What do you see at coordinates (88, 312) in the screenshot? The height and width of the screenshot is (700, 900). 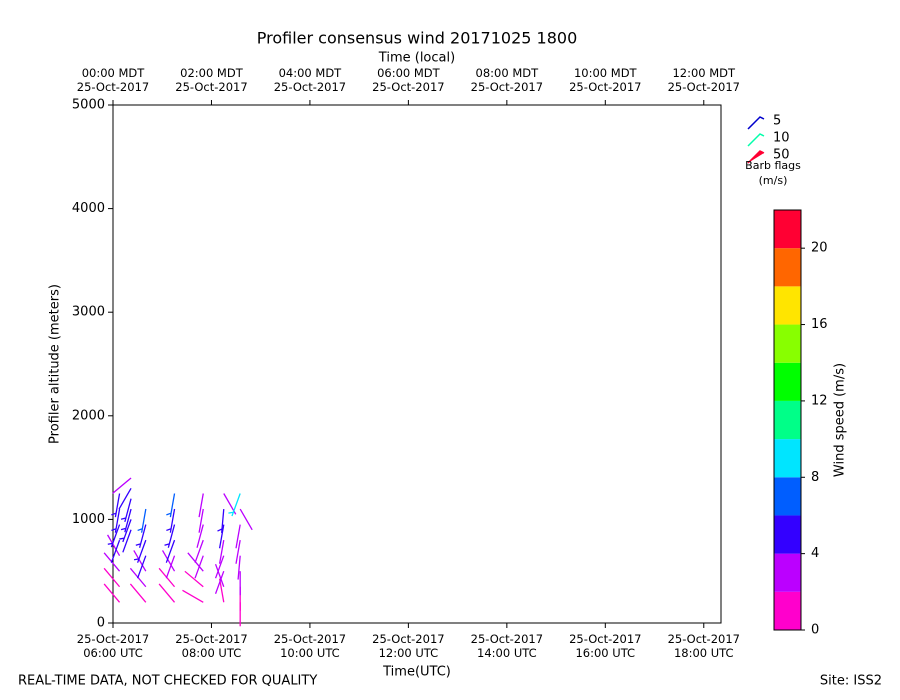 I see `y-tick-label: 3000` at bounding box center [88, 312].